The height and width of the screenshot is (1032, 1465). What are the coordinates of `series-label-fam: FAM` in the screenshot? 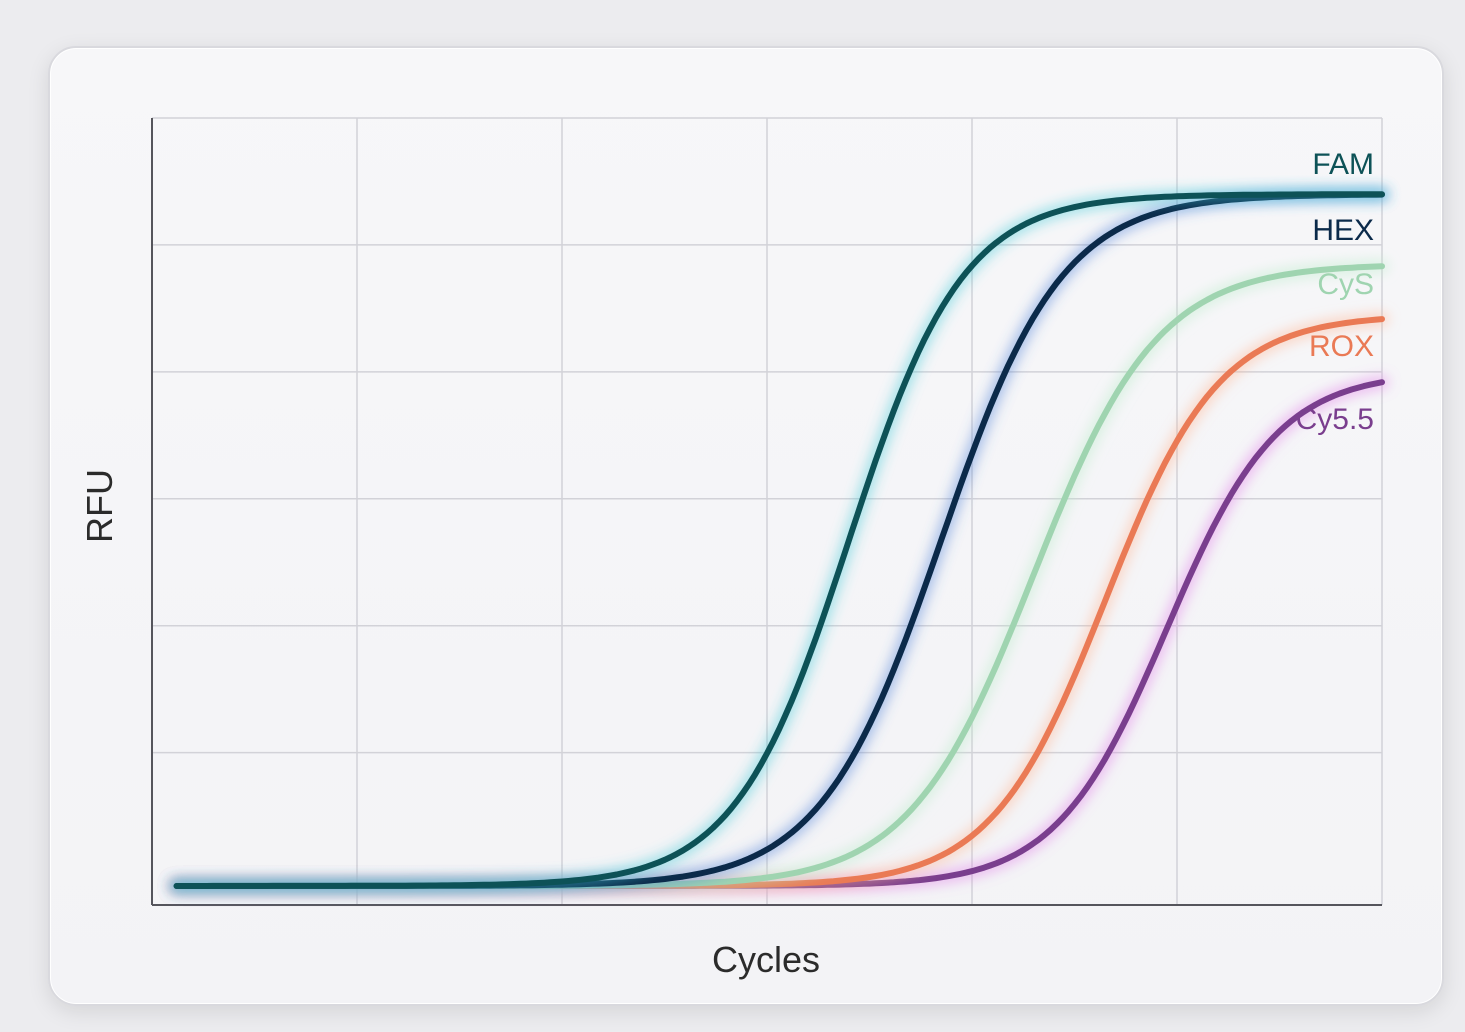 It's located at (1343, 164).